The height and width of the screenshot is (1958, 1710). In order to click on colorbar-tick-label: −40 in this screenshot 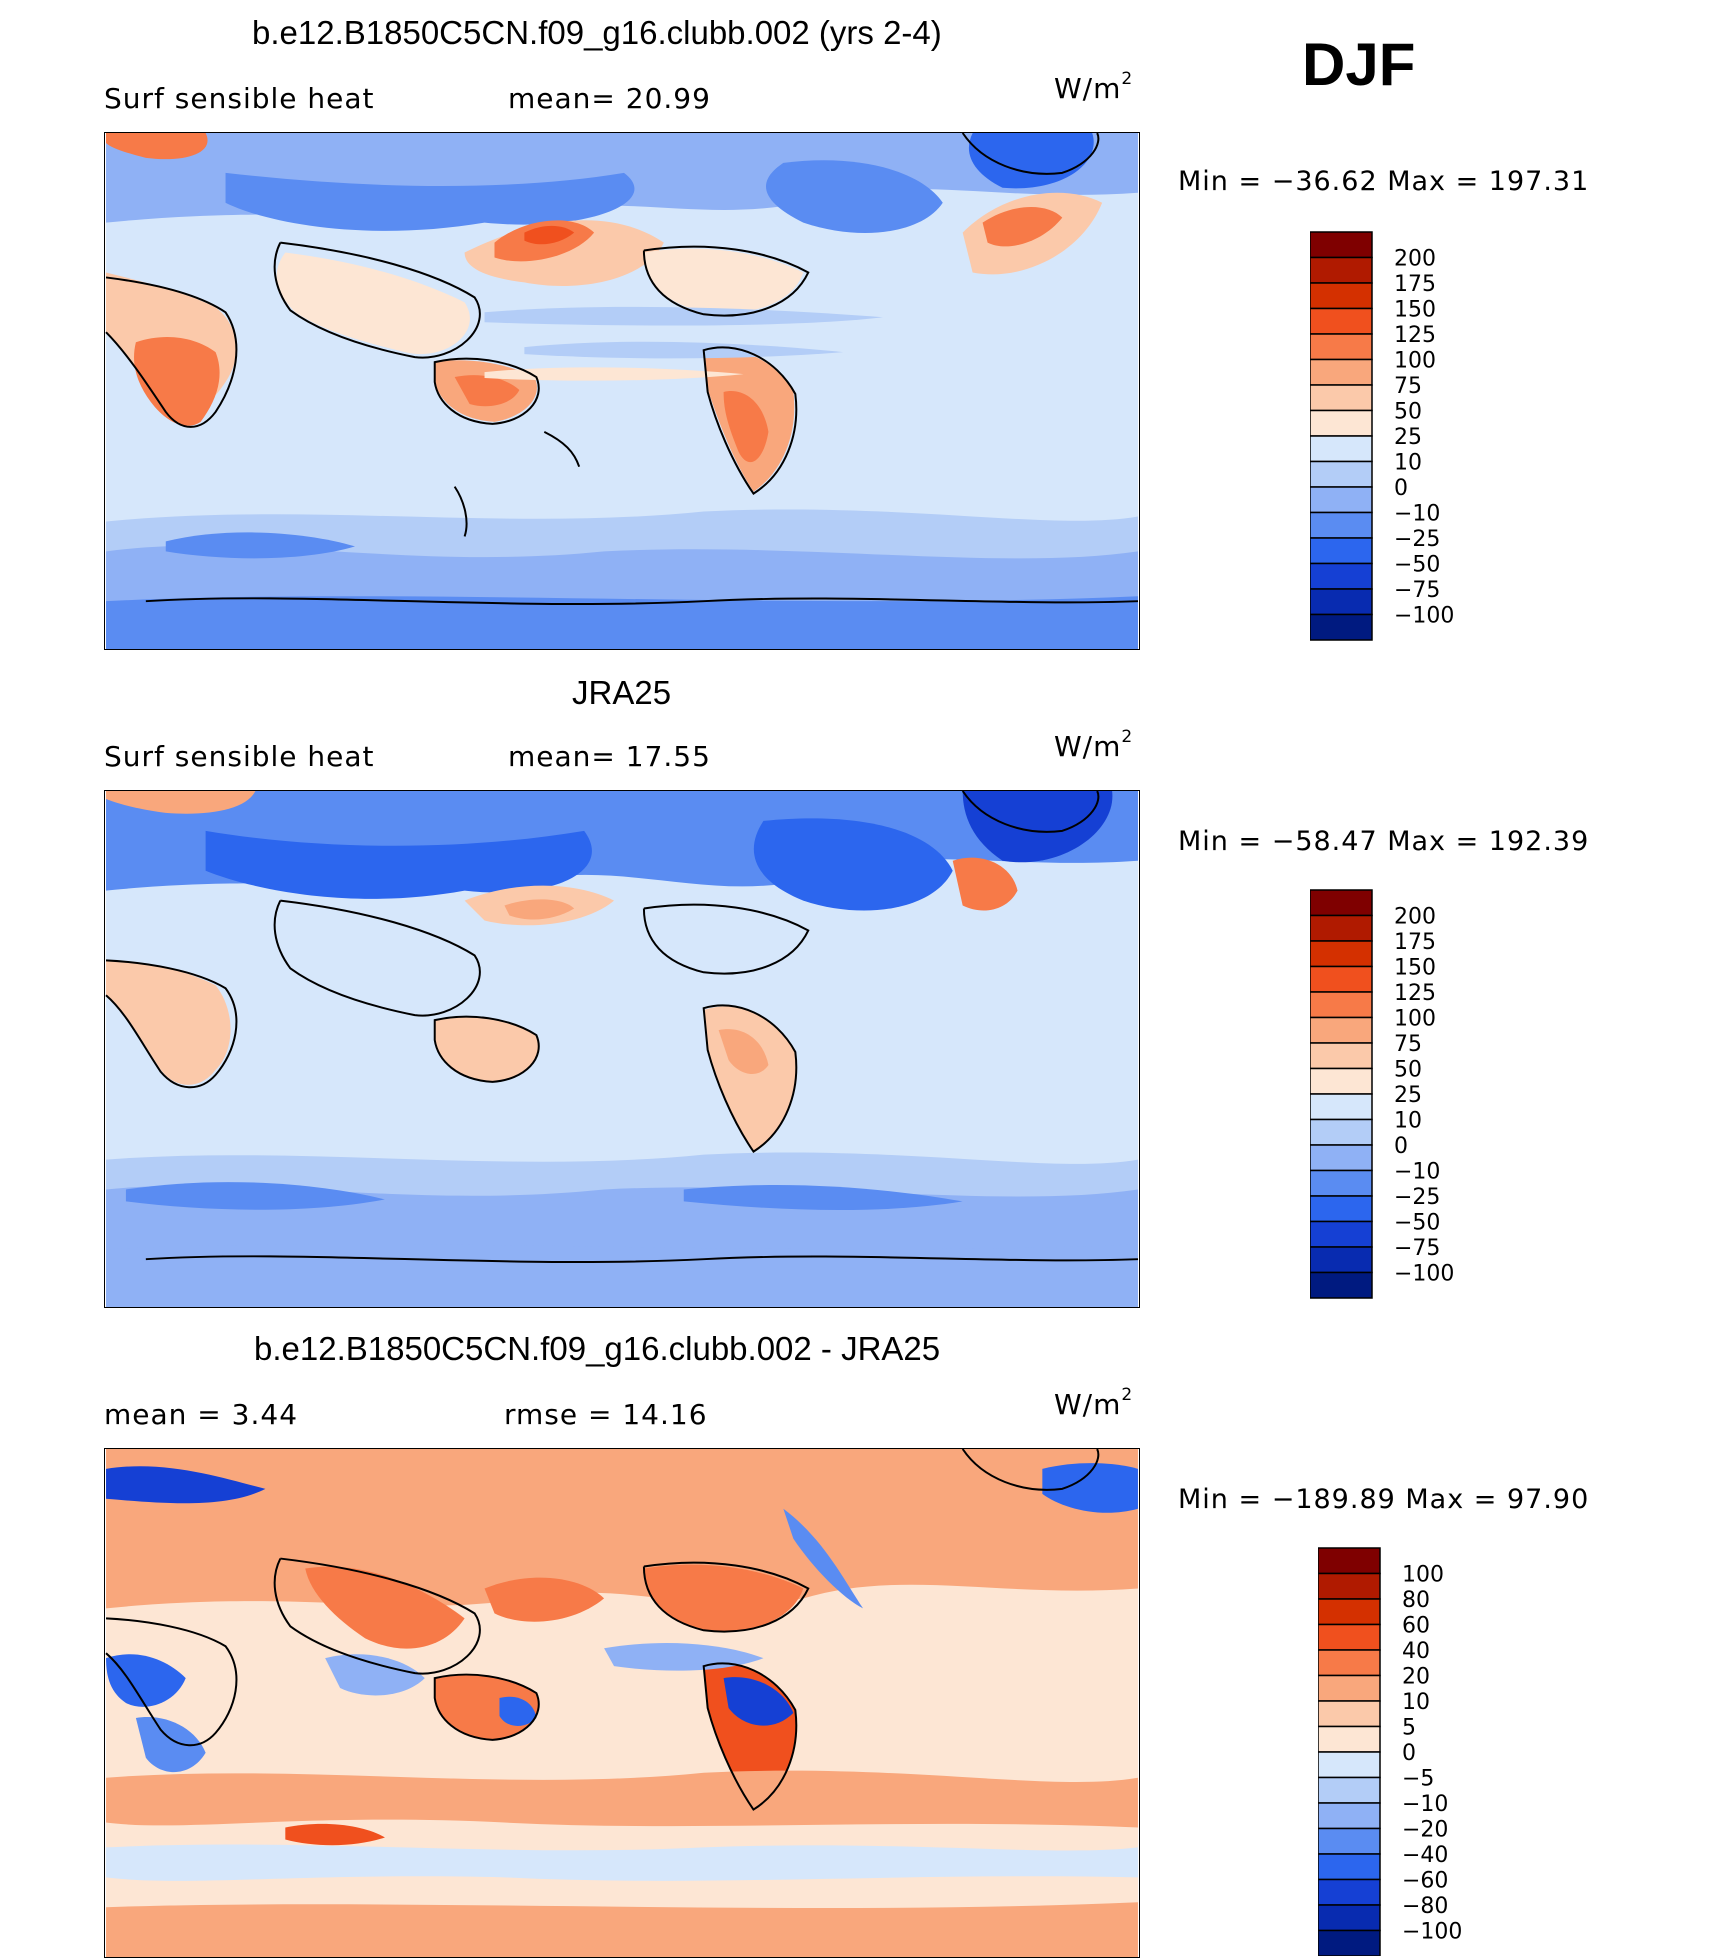, I will do `click(1425, 1855)`.